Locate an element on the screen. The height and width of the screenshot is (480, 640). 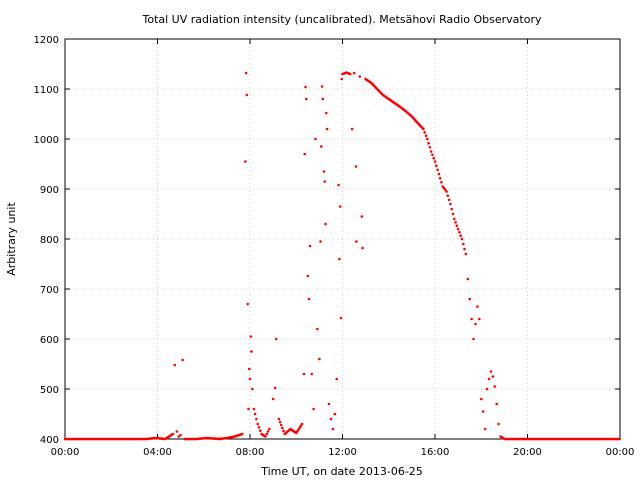
y-axis-label: Arbitrary unit is located at coordinates (11, 239).